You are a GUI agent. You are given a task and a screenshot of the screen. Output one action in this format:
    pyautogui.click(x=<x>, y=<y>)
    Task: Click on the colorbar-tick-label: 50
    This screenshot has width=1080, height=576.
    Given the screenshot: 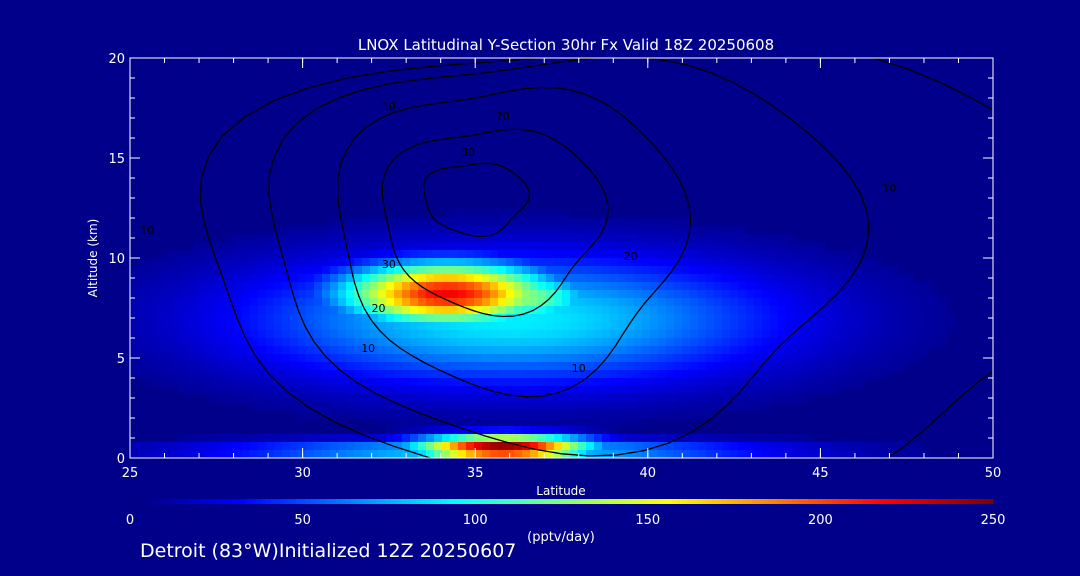 What is the action you would take?
    pyautogui.click(x=302, y=520)
    